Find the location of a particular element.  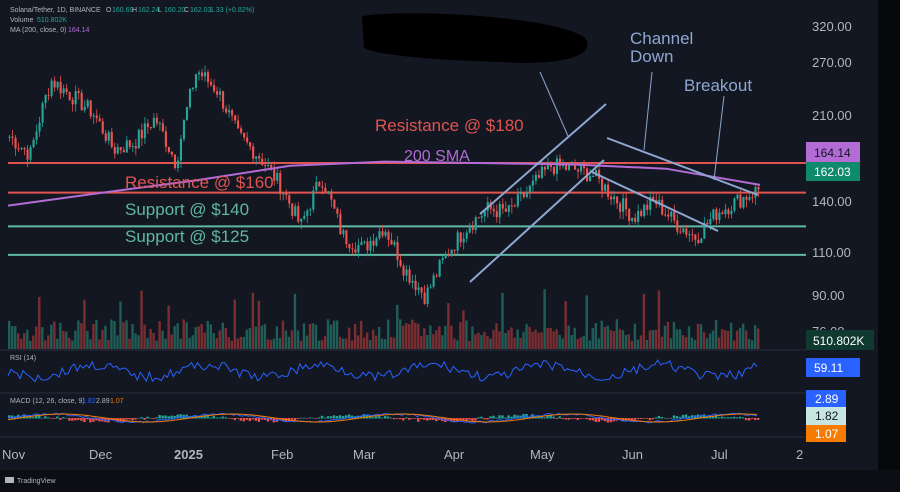

footer-brand: TradingView is located at coordinates (36, 481).